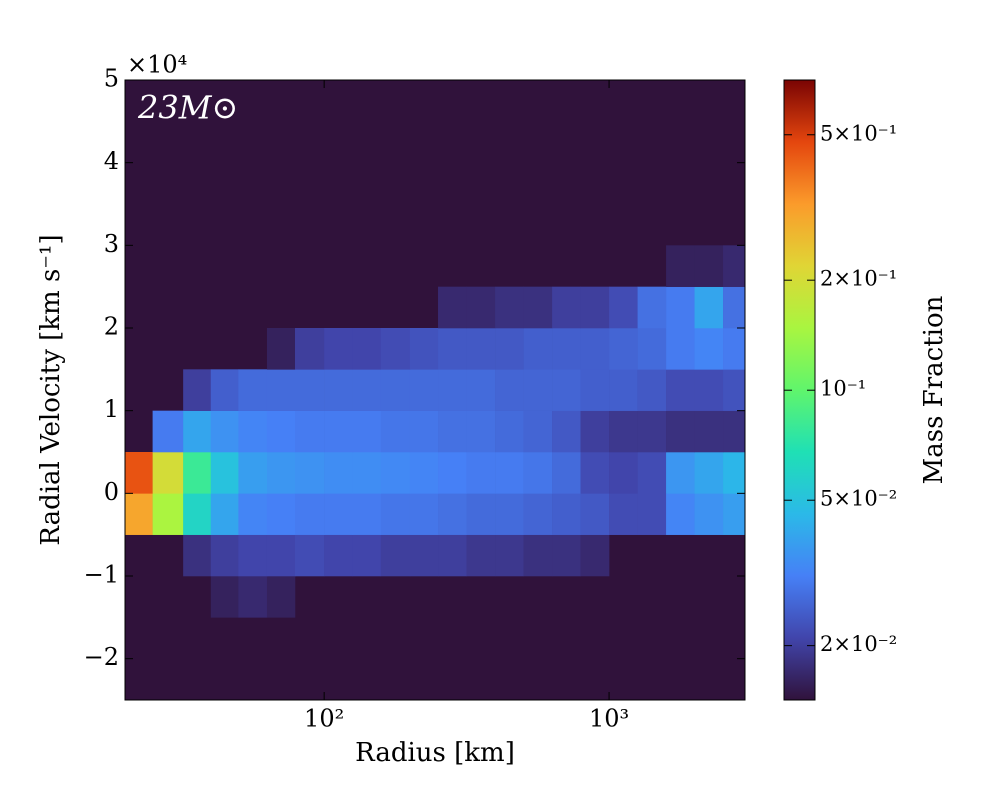 This screenshot has width=1000, height=800. Describe the element at coordinates (435, 753) in the screenshot. I see `x-axis-label: Radius [km]` at that location.